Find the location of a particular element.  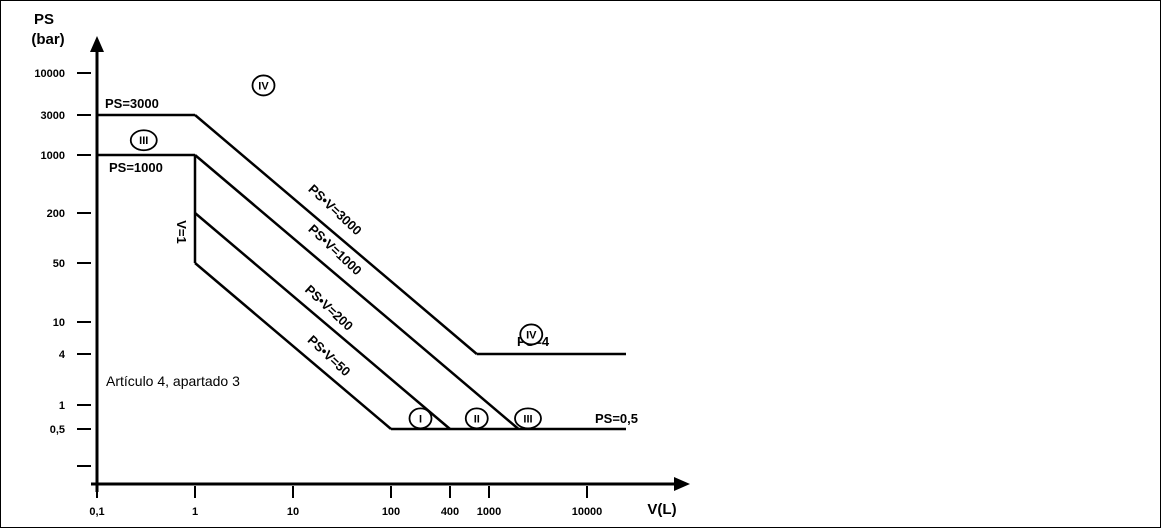

category-label: II is located at coordinates (477, 419).